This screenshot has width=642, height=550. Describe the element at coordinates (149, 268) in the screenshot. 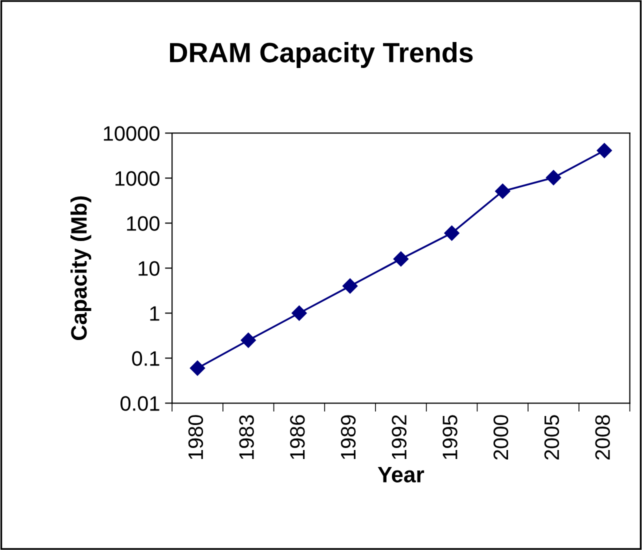

I see `y-tick-label: 10` at that location.